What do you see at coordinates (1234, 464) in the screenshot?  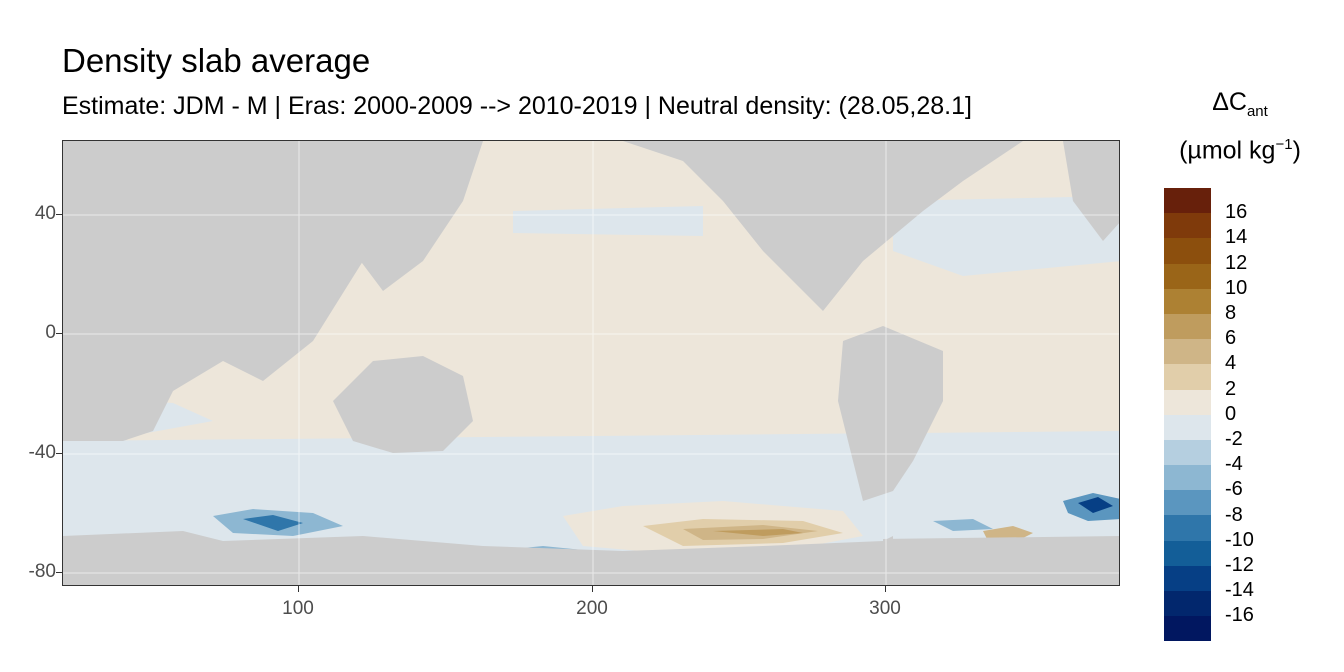 I see `legend-label: -4` at bounding box center [1234, 464].